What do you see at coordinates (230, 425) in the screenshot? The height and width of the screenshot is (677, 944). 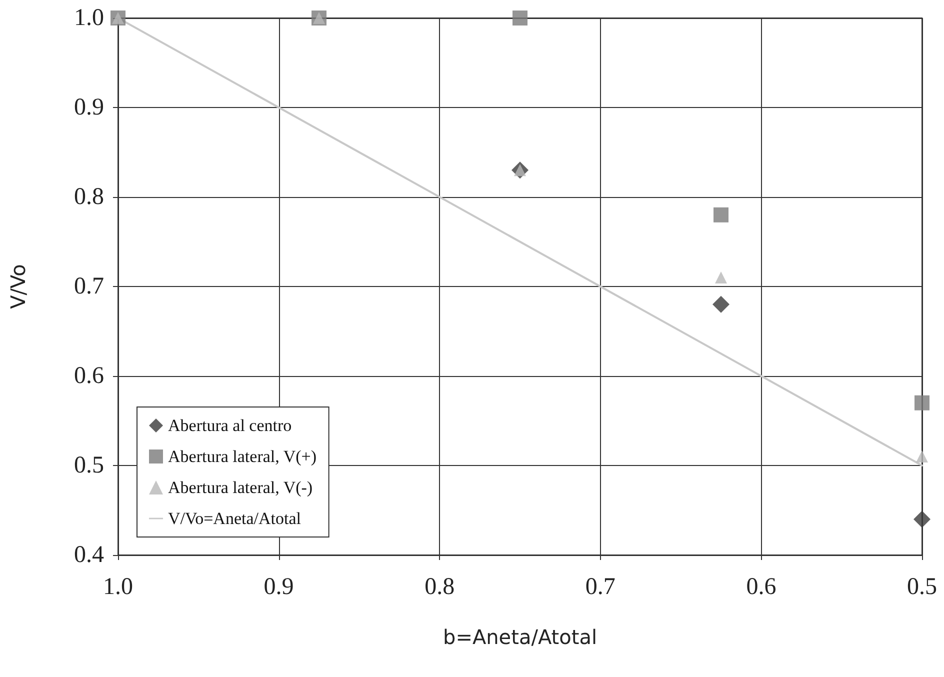 I see `legend-label: Abertura al centro` at bounding box center [230, 425].